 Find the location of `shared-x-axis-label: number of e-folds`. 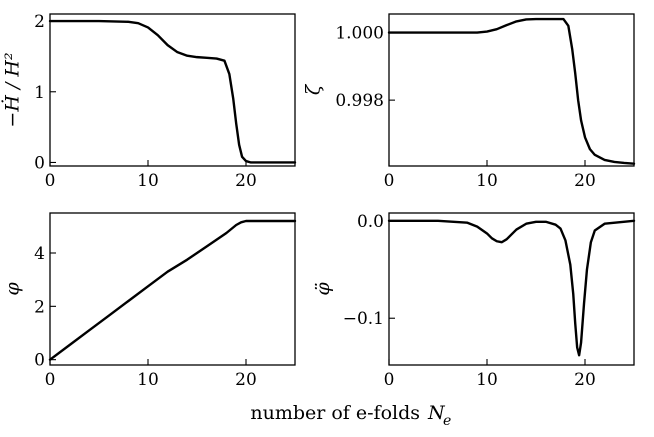

shared-x-axis-label: number of e-folds is located at coordinates (335, 413).